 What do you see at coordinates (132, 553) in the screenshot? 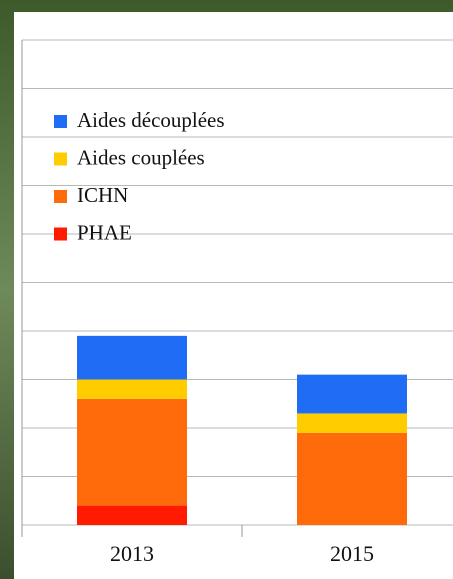
I see `x-tick-label: 2013` at bounding box center [132, 553].